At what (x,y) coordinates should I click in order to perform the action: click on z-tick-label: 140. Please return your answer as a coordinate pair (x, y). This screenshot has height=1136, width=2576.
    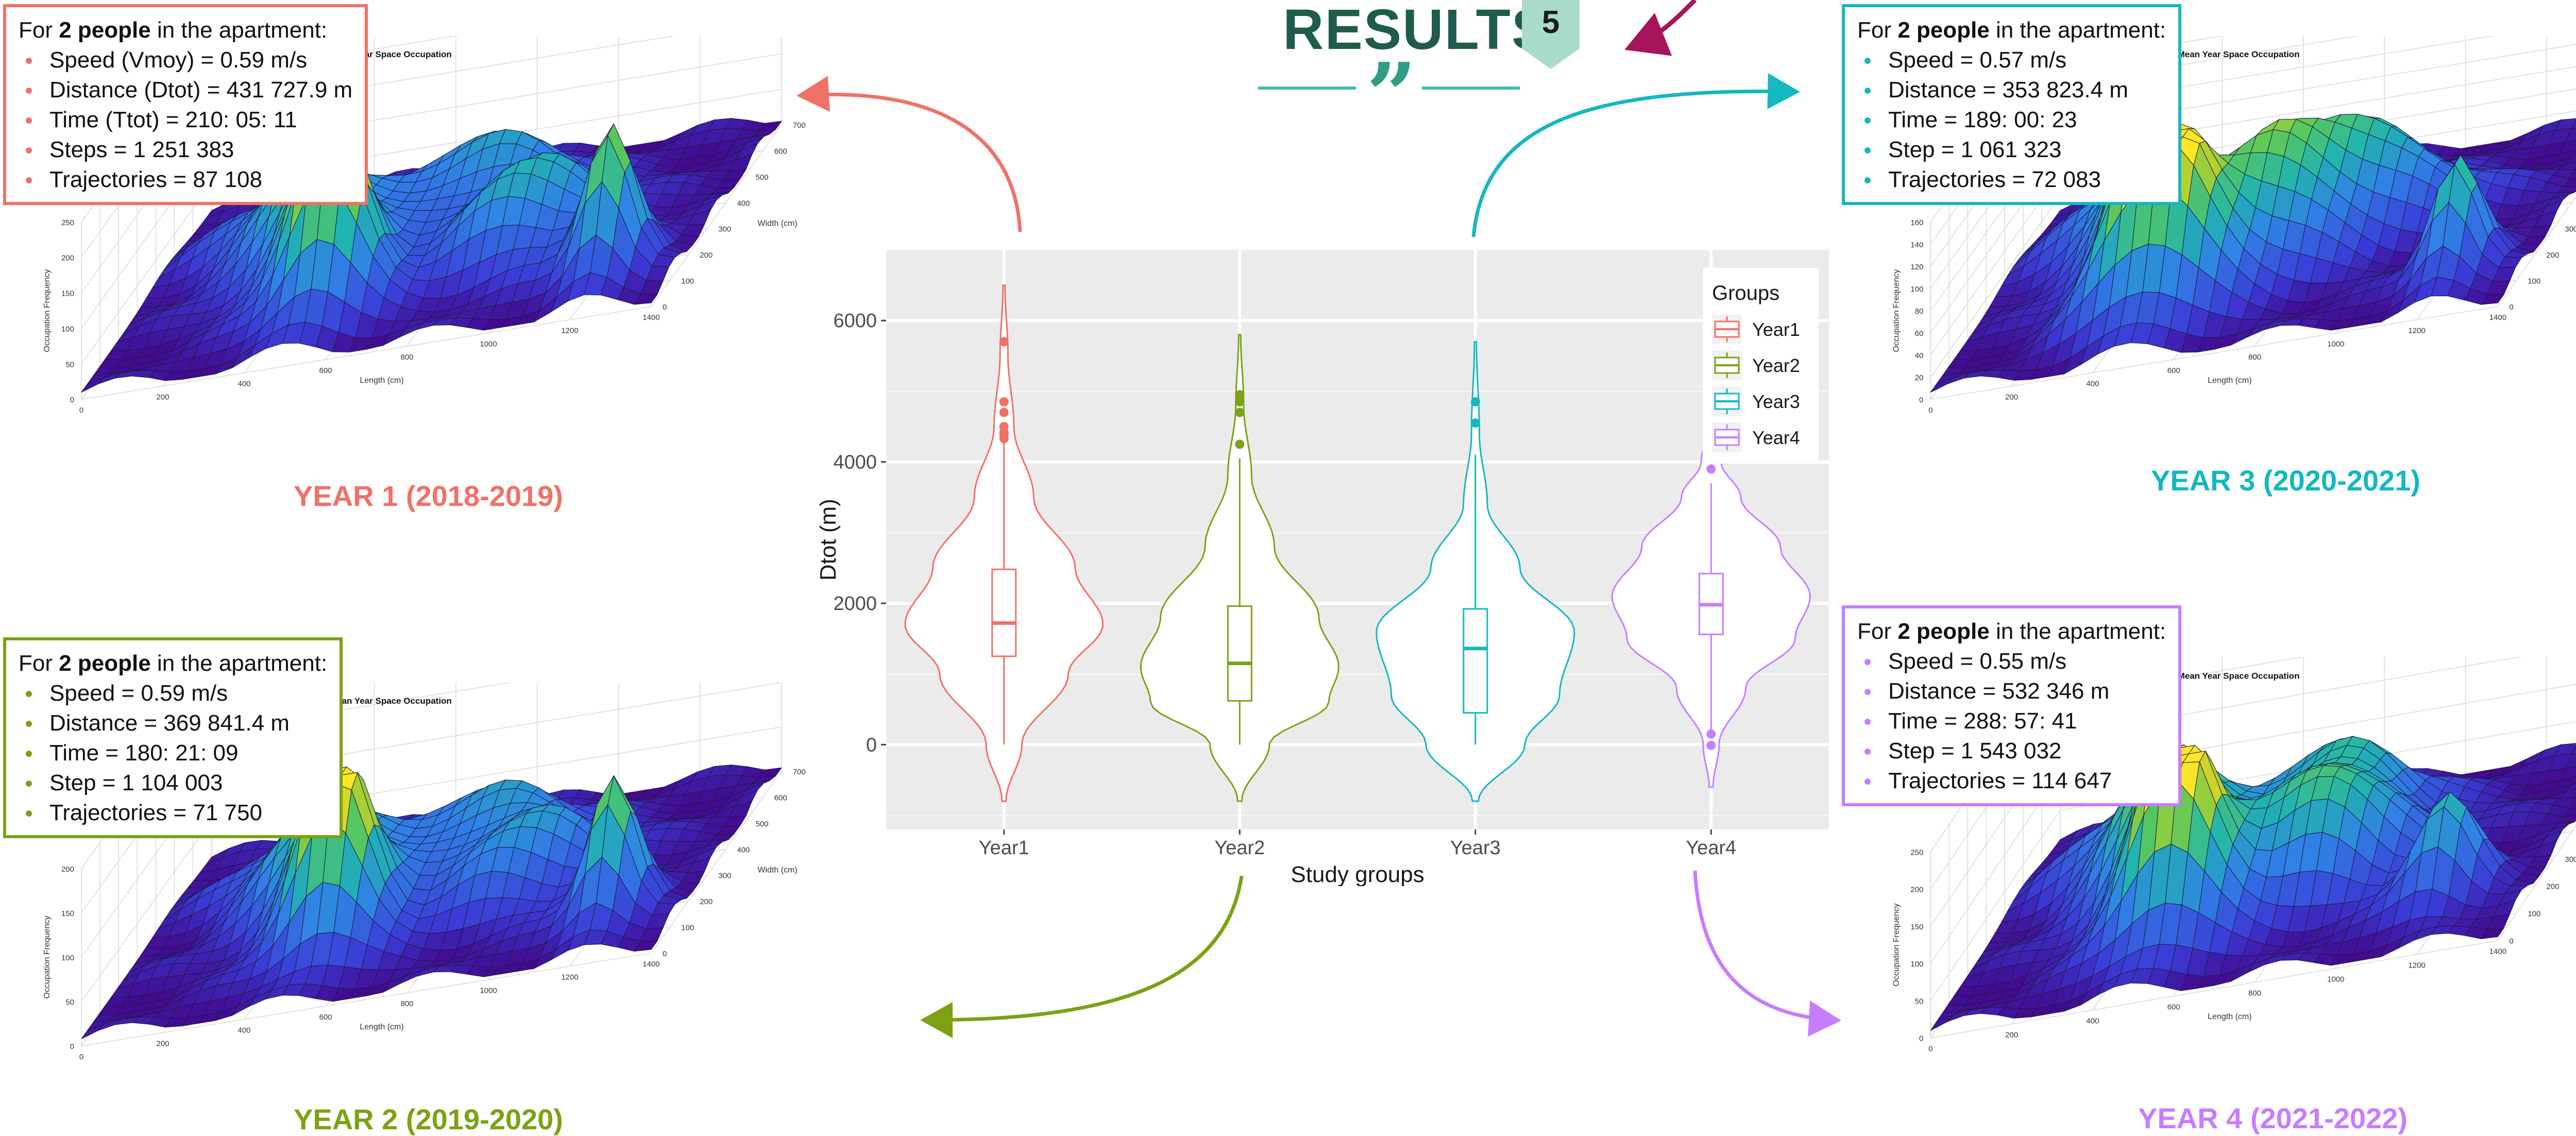
    Looking at the image, I should click on (1916, 245).